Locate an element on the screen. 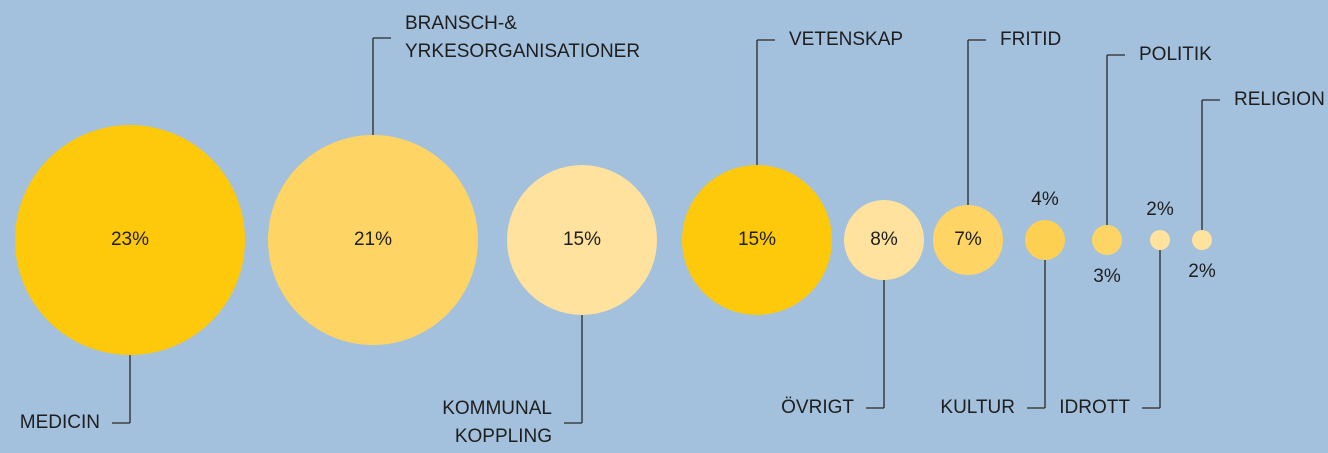  category-label: FRITID is located at coordinates (1030, 39).